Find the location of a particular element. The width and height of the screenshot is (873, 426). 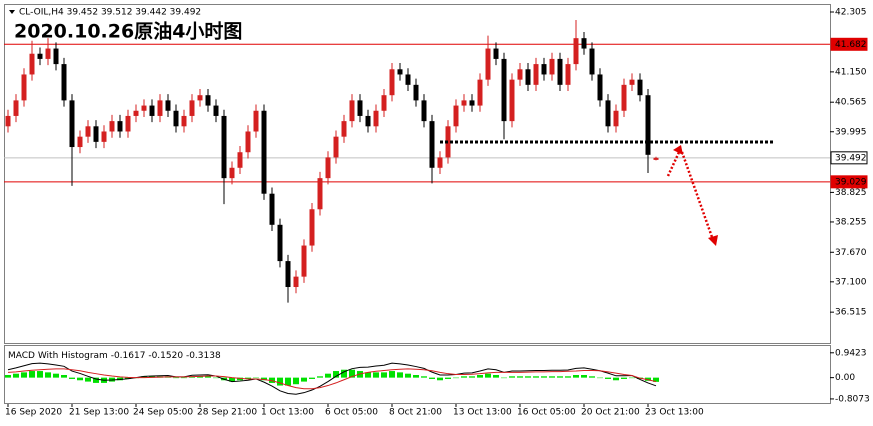

y-tick-label: 40.565 is located at coordinates (851, 103).